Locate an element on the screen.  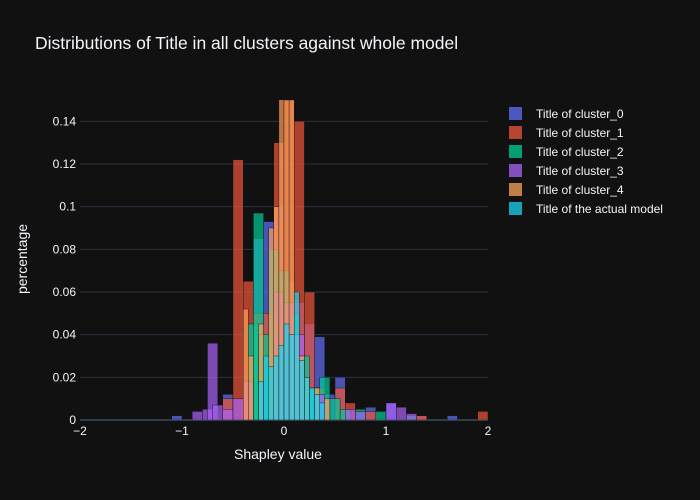
legend-item: Title of cluster_2 is located at coordinates (586, 151).